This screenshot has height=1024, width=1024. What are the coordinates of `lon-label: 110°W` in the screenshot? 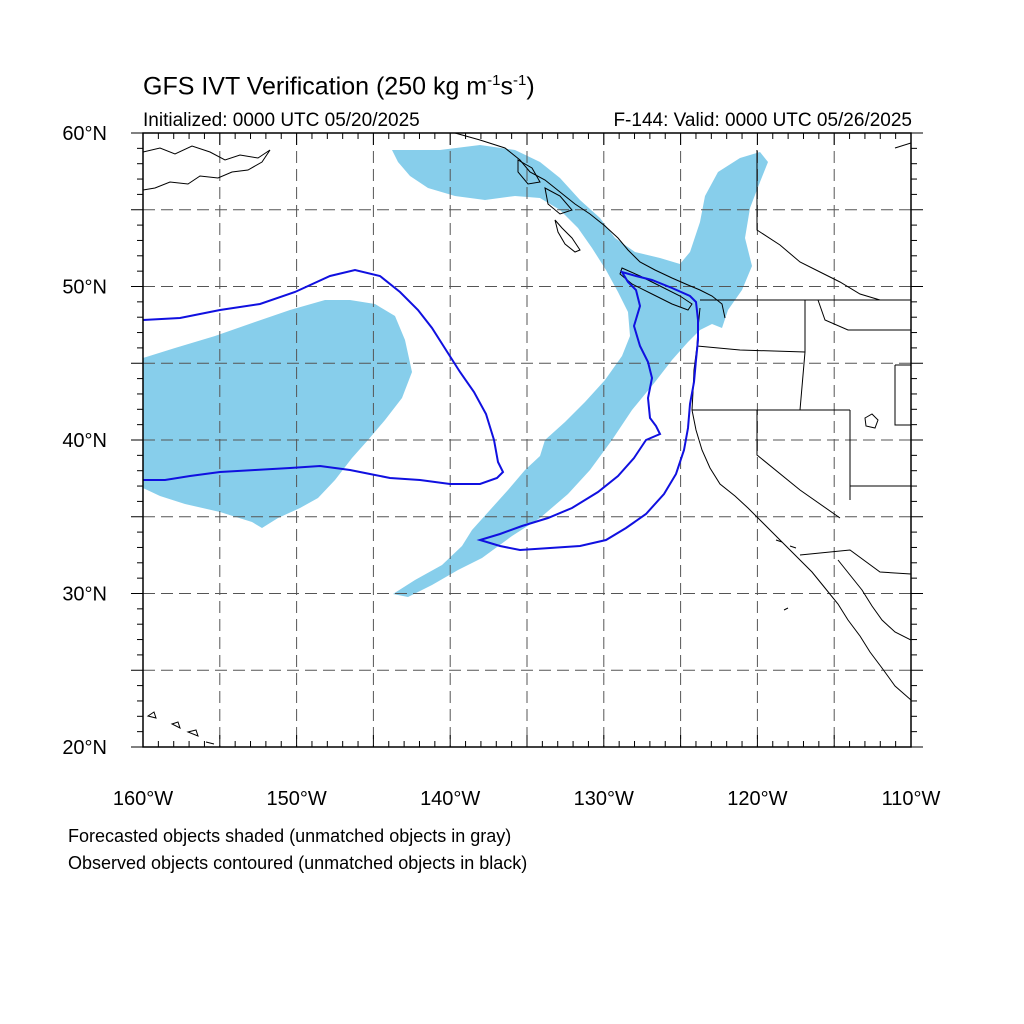 It's located at (911, 799).